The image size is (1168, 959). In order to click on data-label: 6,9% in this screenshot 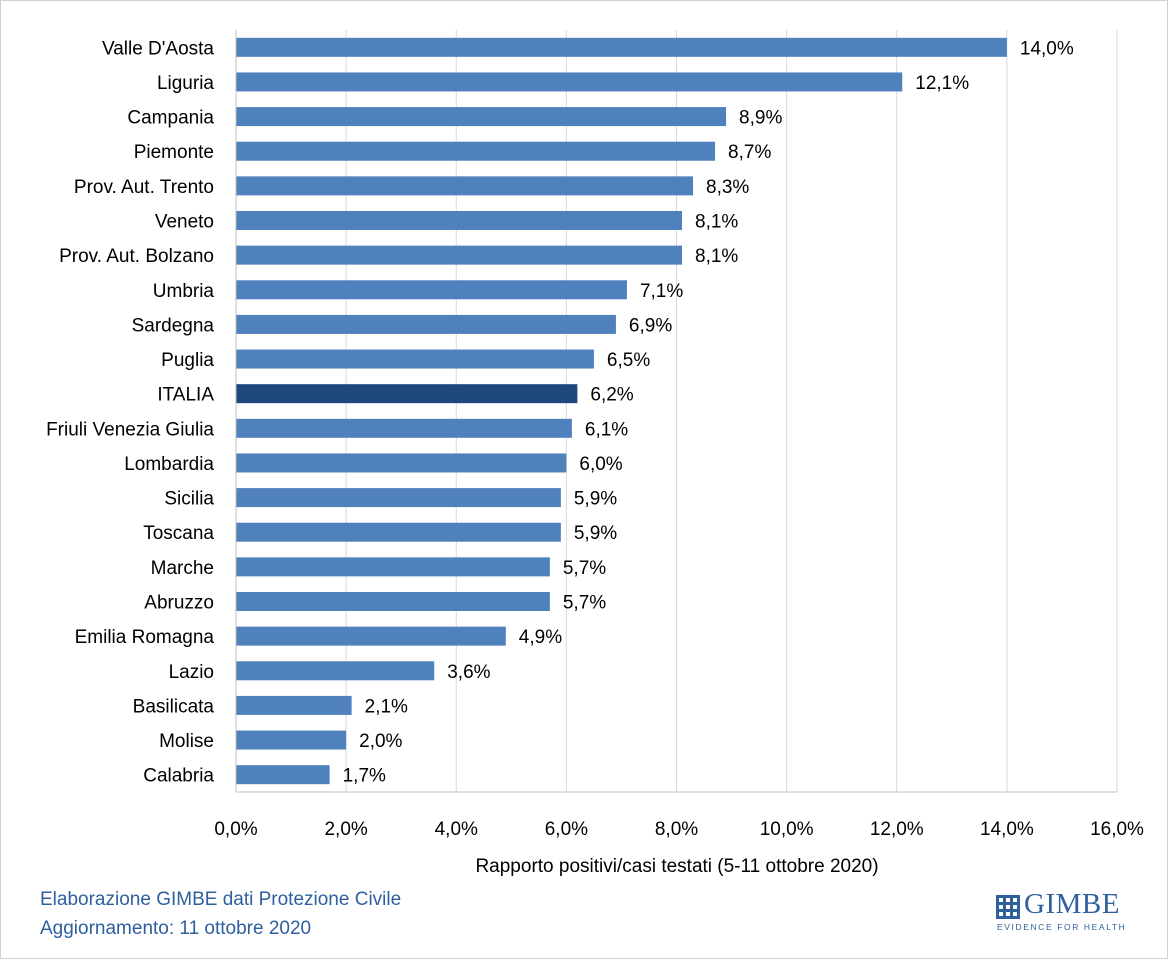, I will do `click(650, 325)`.